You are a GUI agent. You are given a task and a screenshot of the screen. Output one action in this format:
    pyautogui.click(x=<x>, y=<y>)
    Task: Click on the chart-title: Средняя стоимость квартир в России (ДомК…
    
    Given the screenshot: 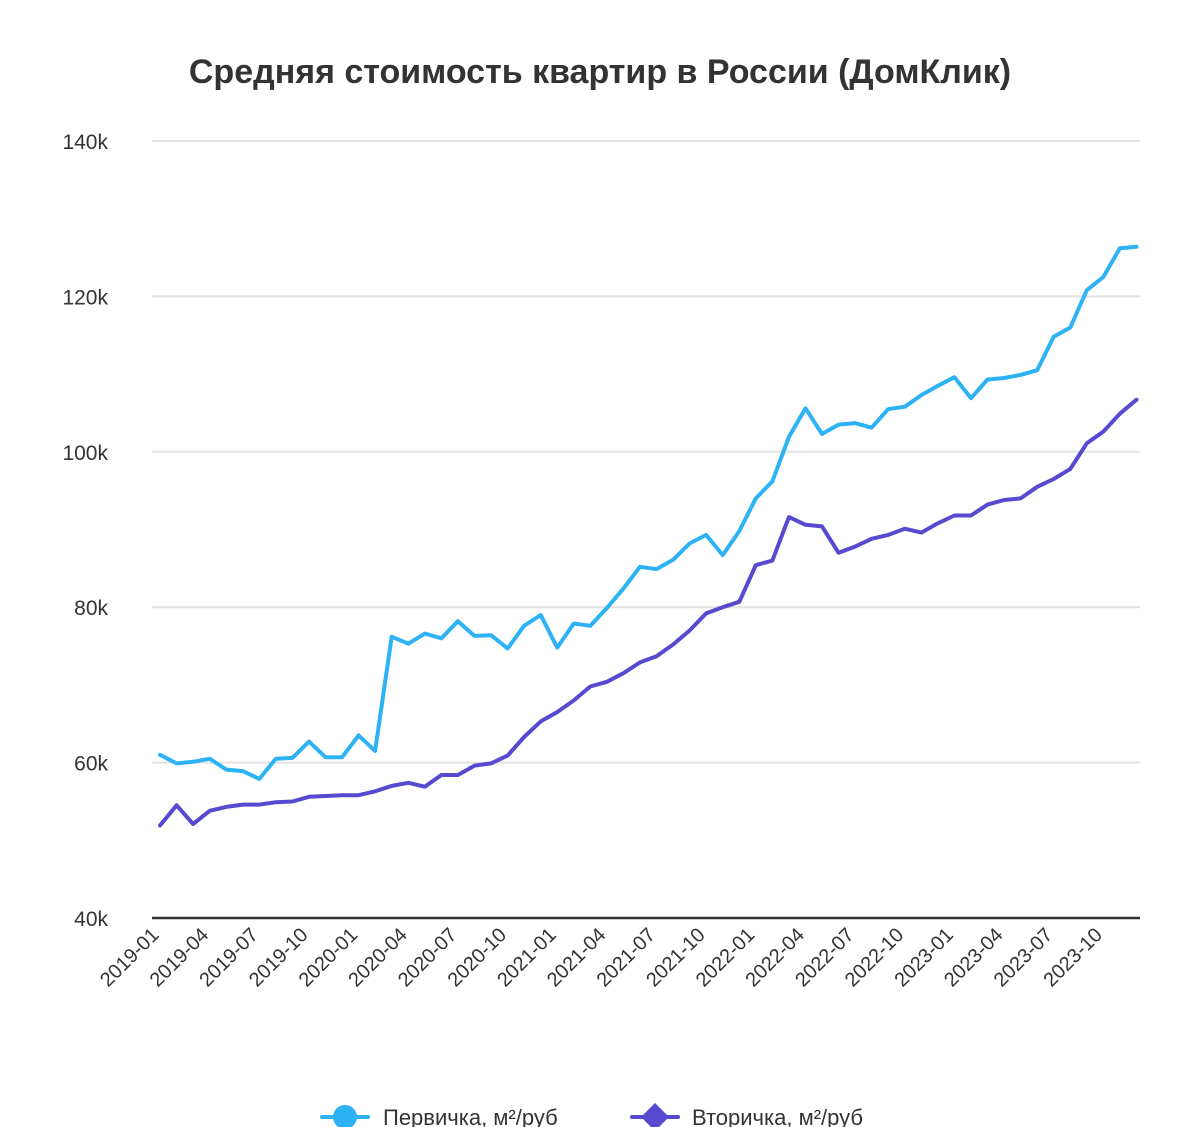 What is the action you would take?
    pyautogui.click(x=600, y=72)
    